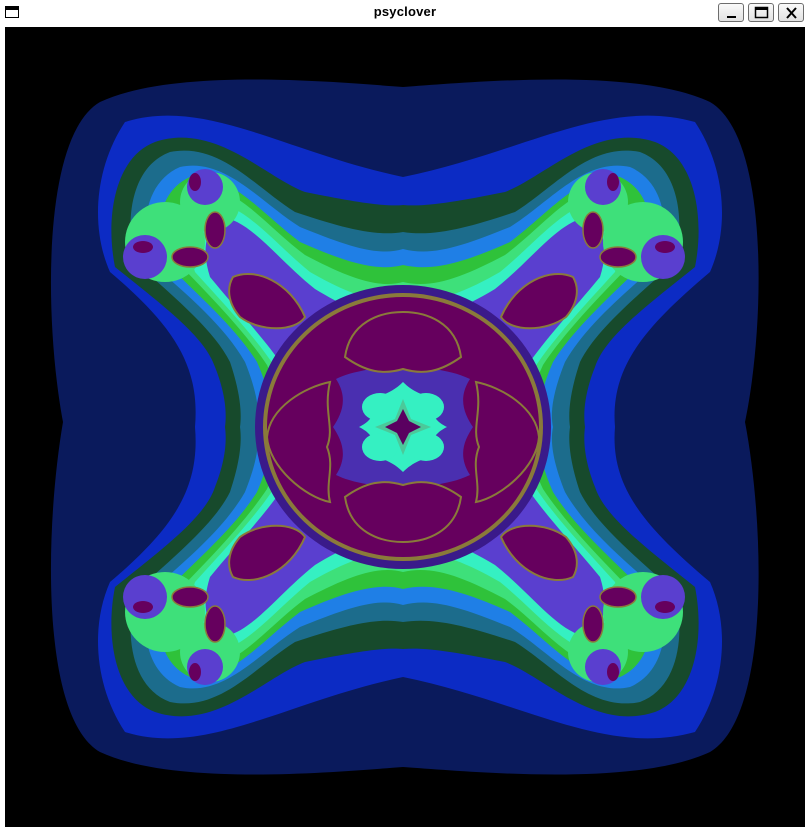  I want to click on close-button, so click(791, 12).